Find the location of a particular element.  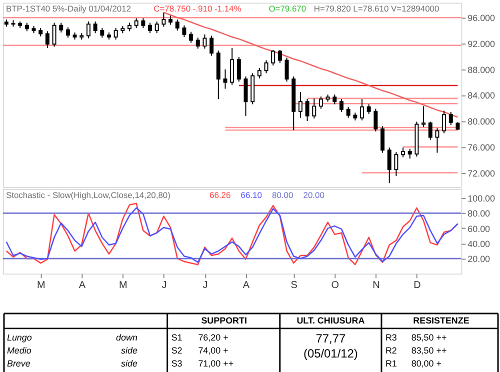

text: R3 is located at coordinates (391, 337).